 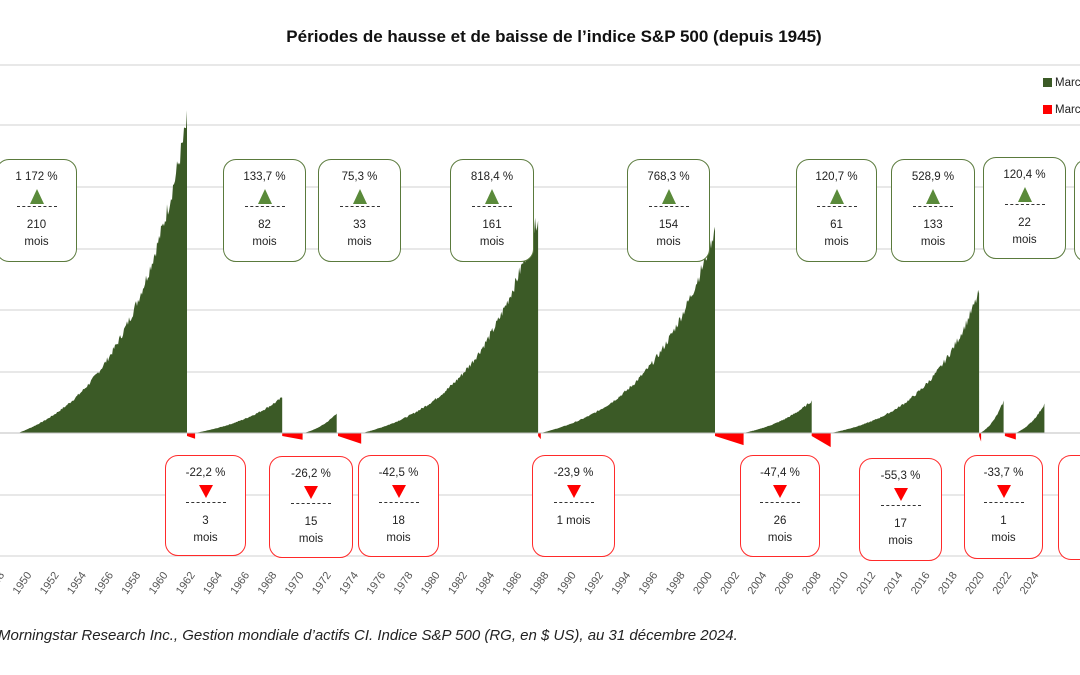 I want to click on bull-gain-label: 133,7 %, so click(x=264, y=177).